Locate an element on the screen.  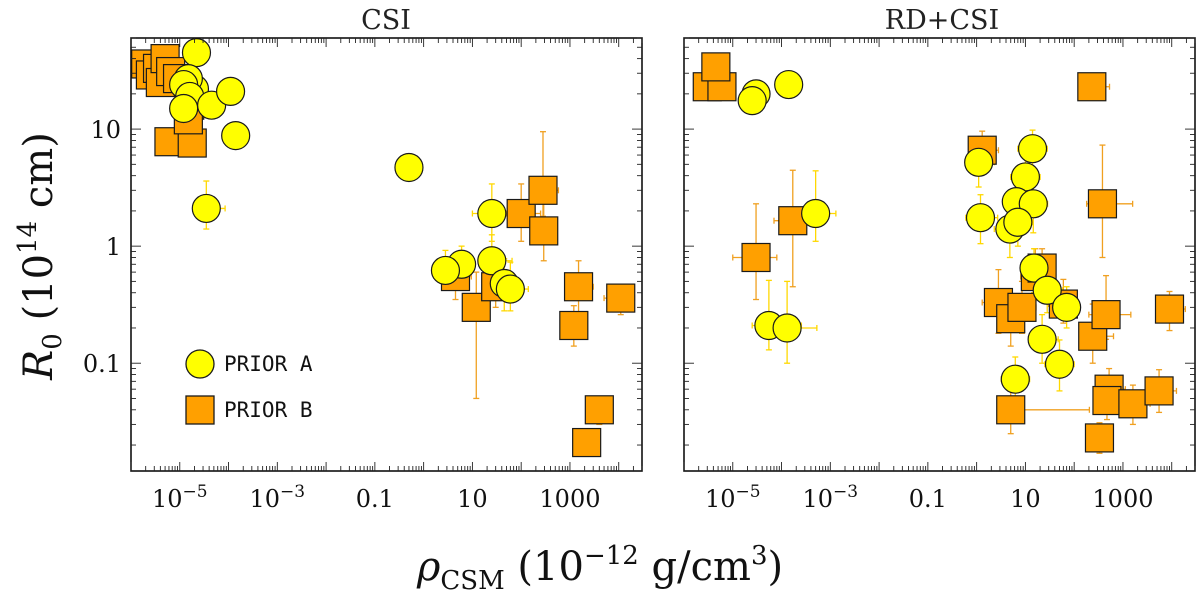
legend-label-prior-b: PRIOR B is located at coordinates (268, 410).